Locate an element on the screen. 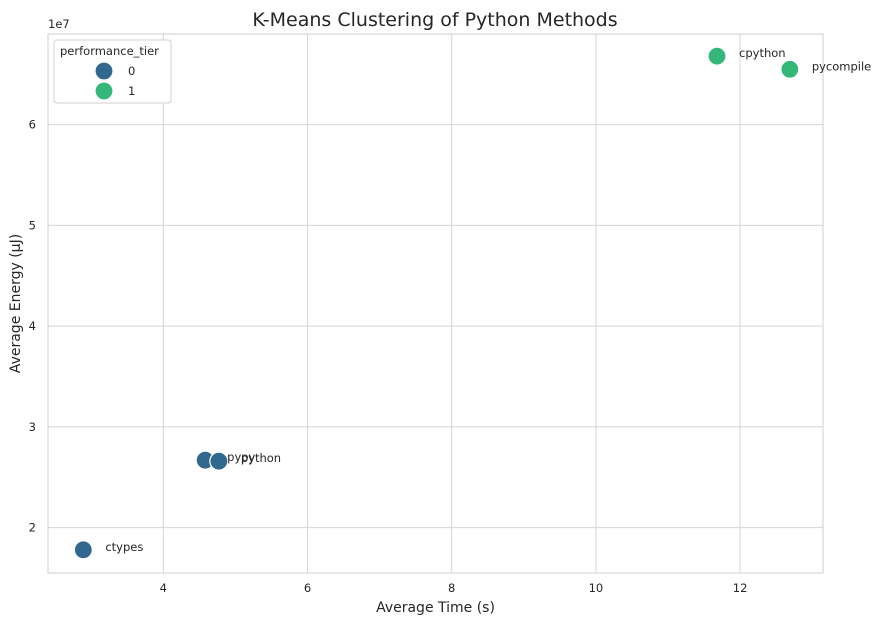  y-tick-label: 5 is located at coordinates (32, 225).